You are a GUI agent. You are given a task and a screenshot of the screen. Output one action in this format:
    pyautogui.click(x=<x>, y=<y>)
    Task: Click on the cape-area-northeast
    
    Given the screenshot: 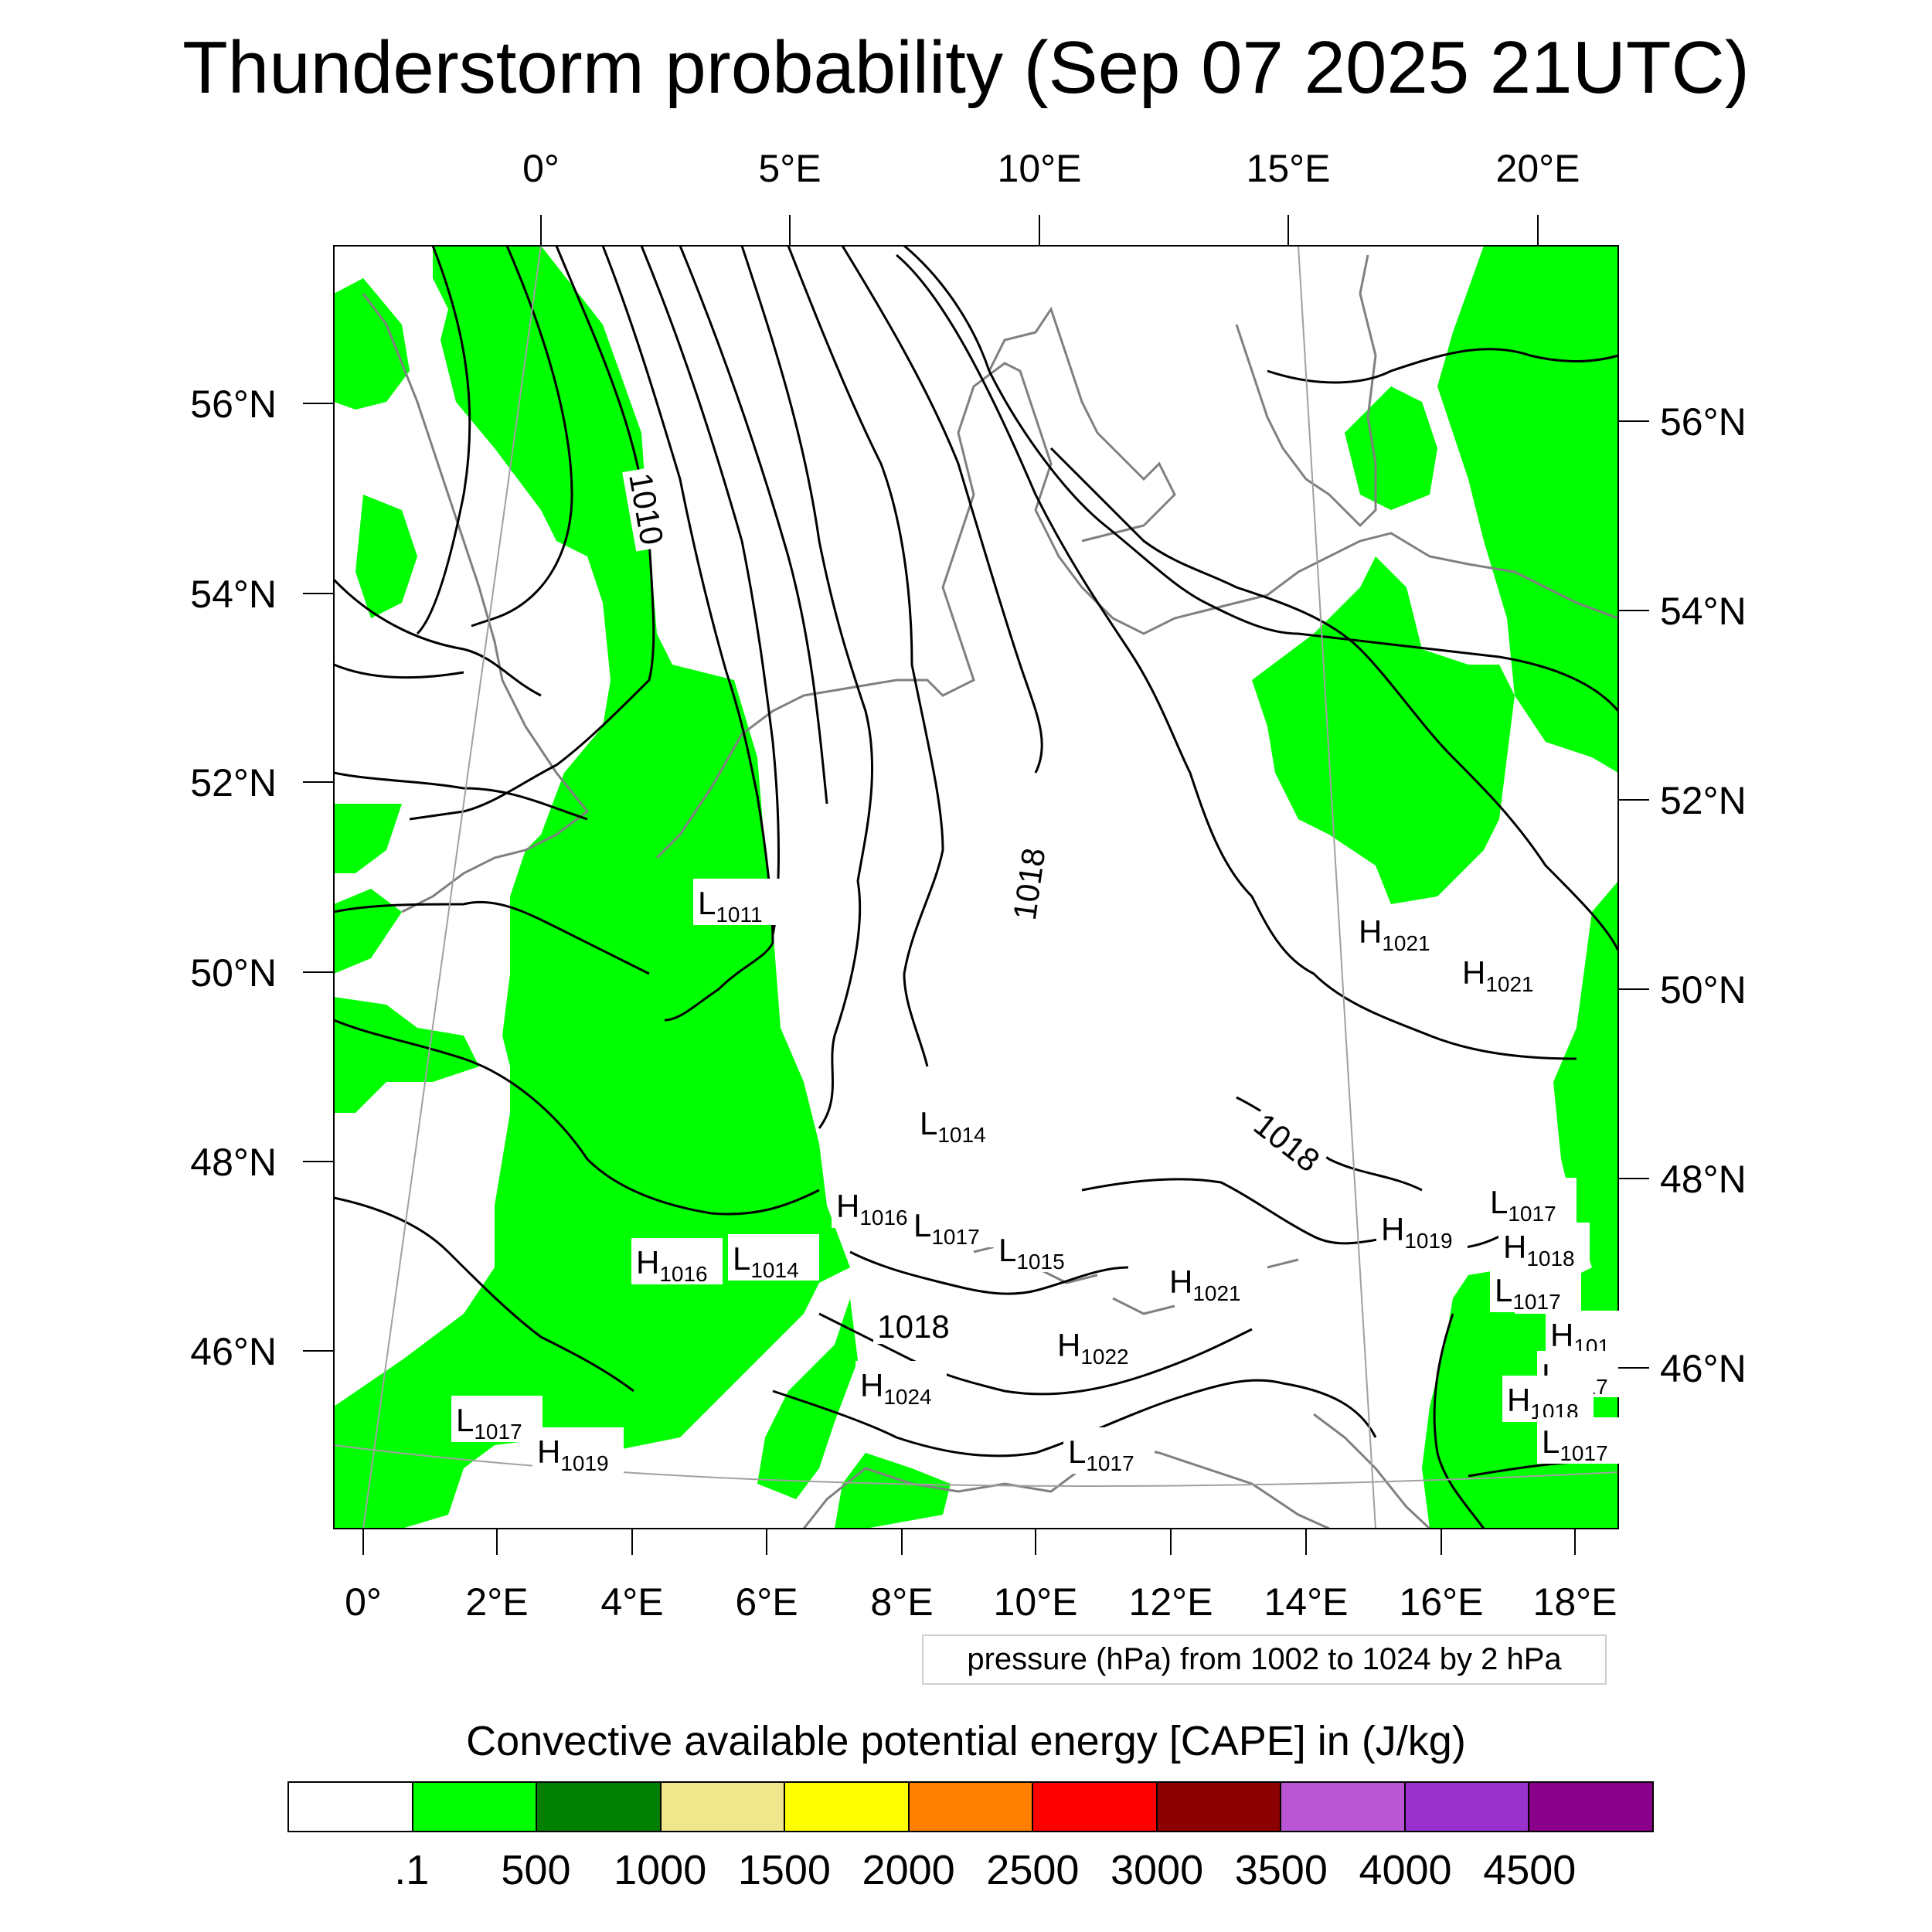 What is the action you would take?
    pyautogui.click(x=1527, y=510)
    